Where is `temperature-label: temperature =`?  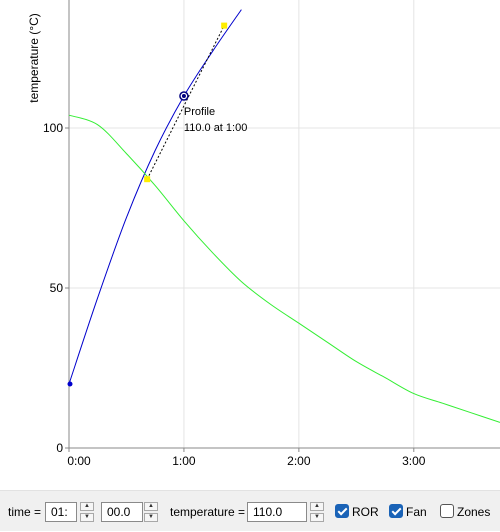
temperature-label: temperature = is located at coordinates (207, 511).